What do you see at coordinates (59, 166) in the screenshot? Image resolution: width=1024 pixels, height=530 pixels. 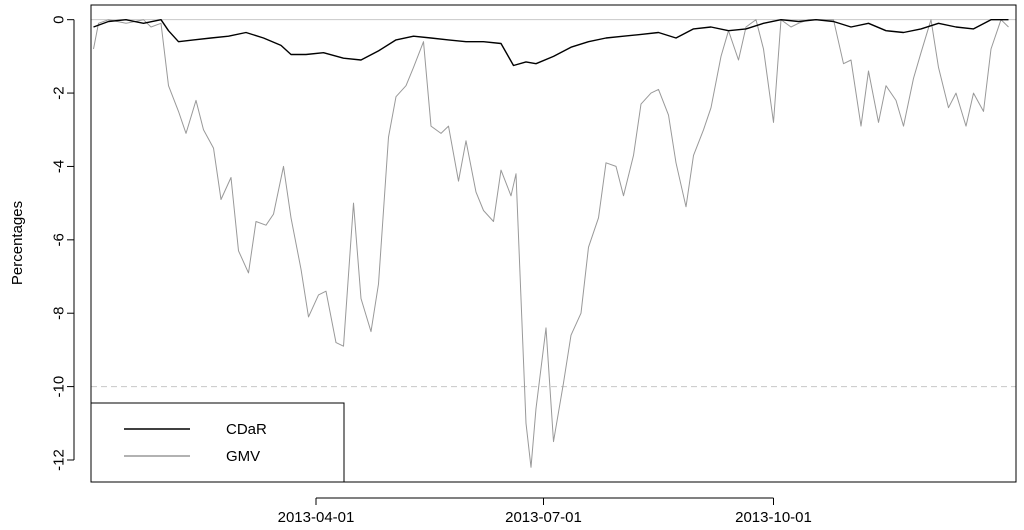 I see `y-tick-label: -4` at bounding box center [59, 166].